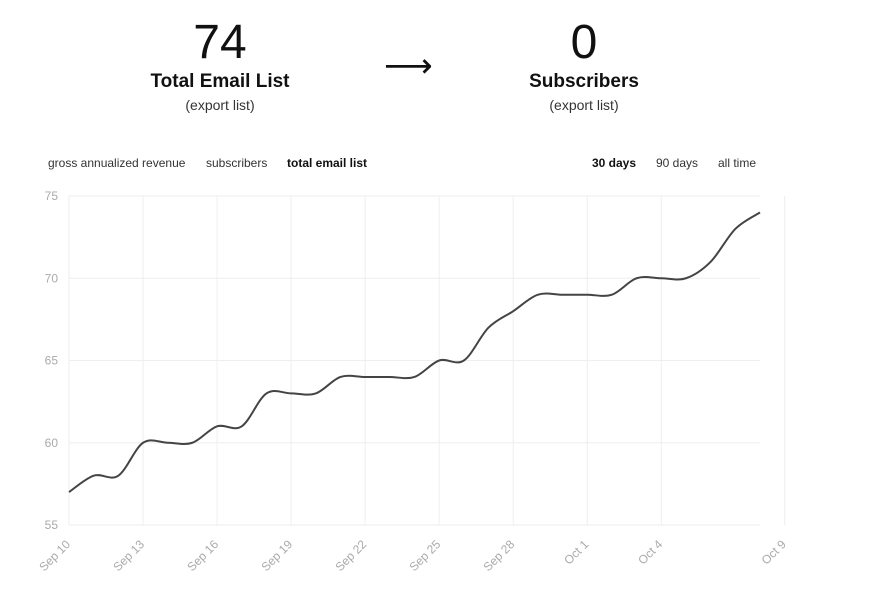 This screenshot has width=870, height=592. I want to click on export-subscribers-link: (export list), so click(584, 105).